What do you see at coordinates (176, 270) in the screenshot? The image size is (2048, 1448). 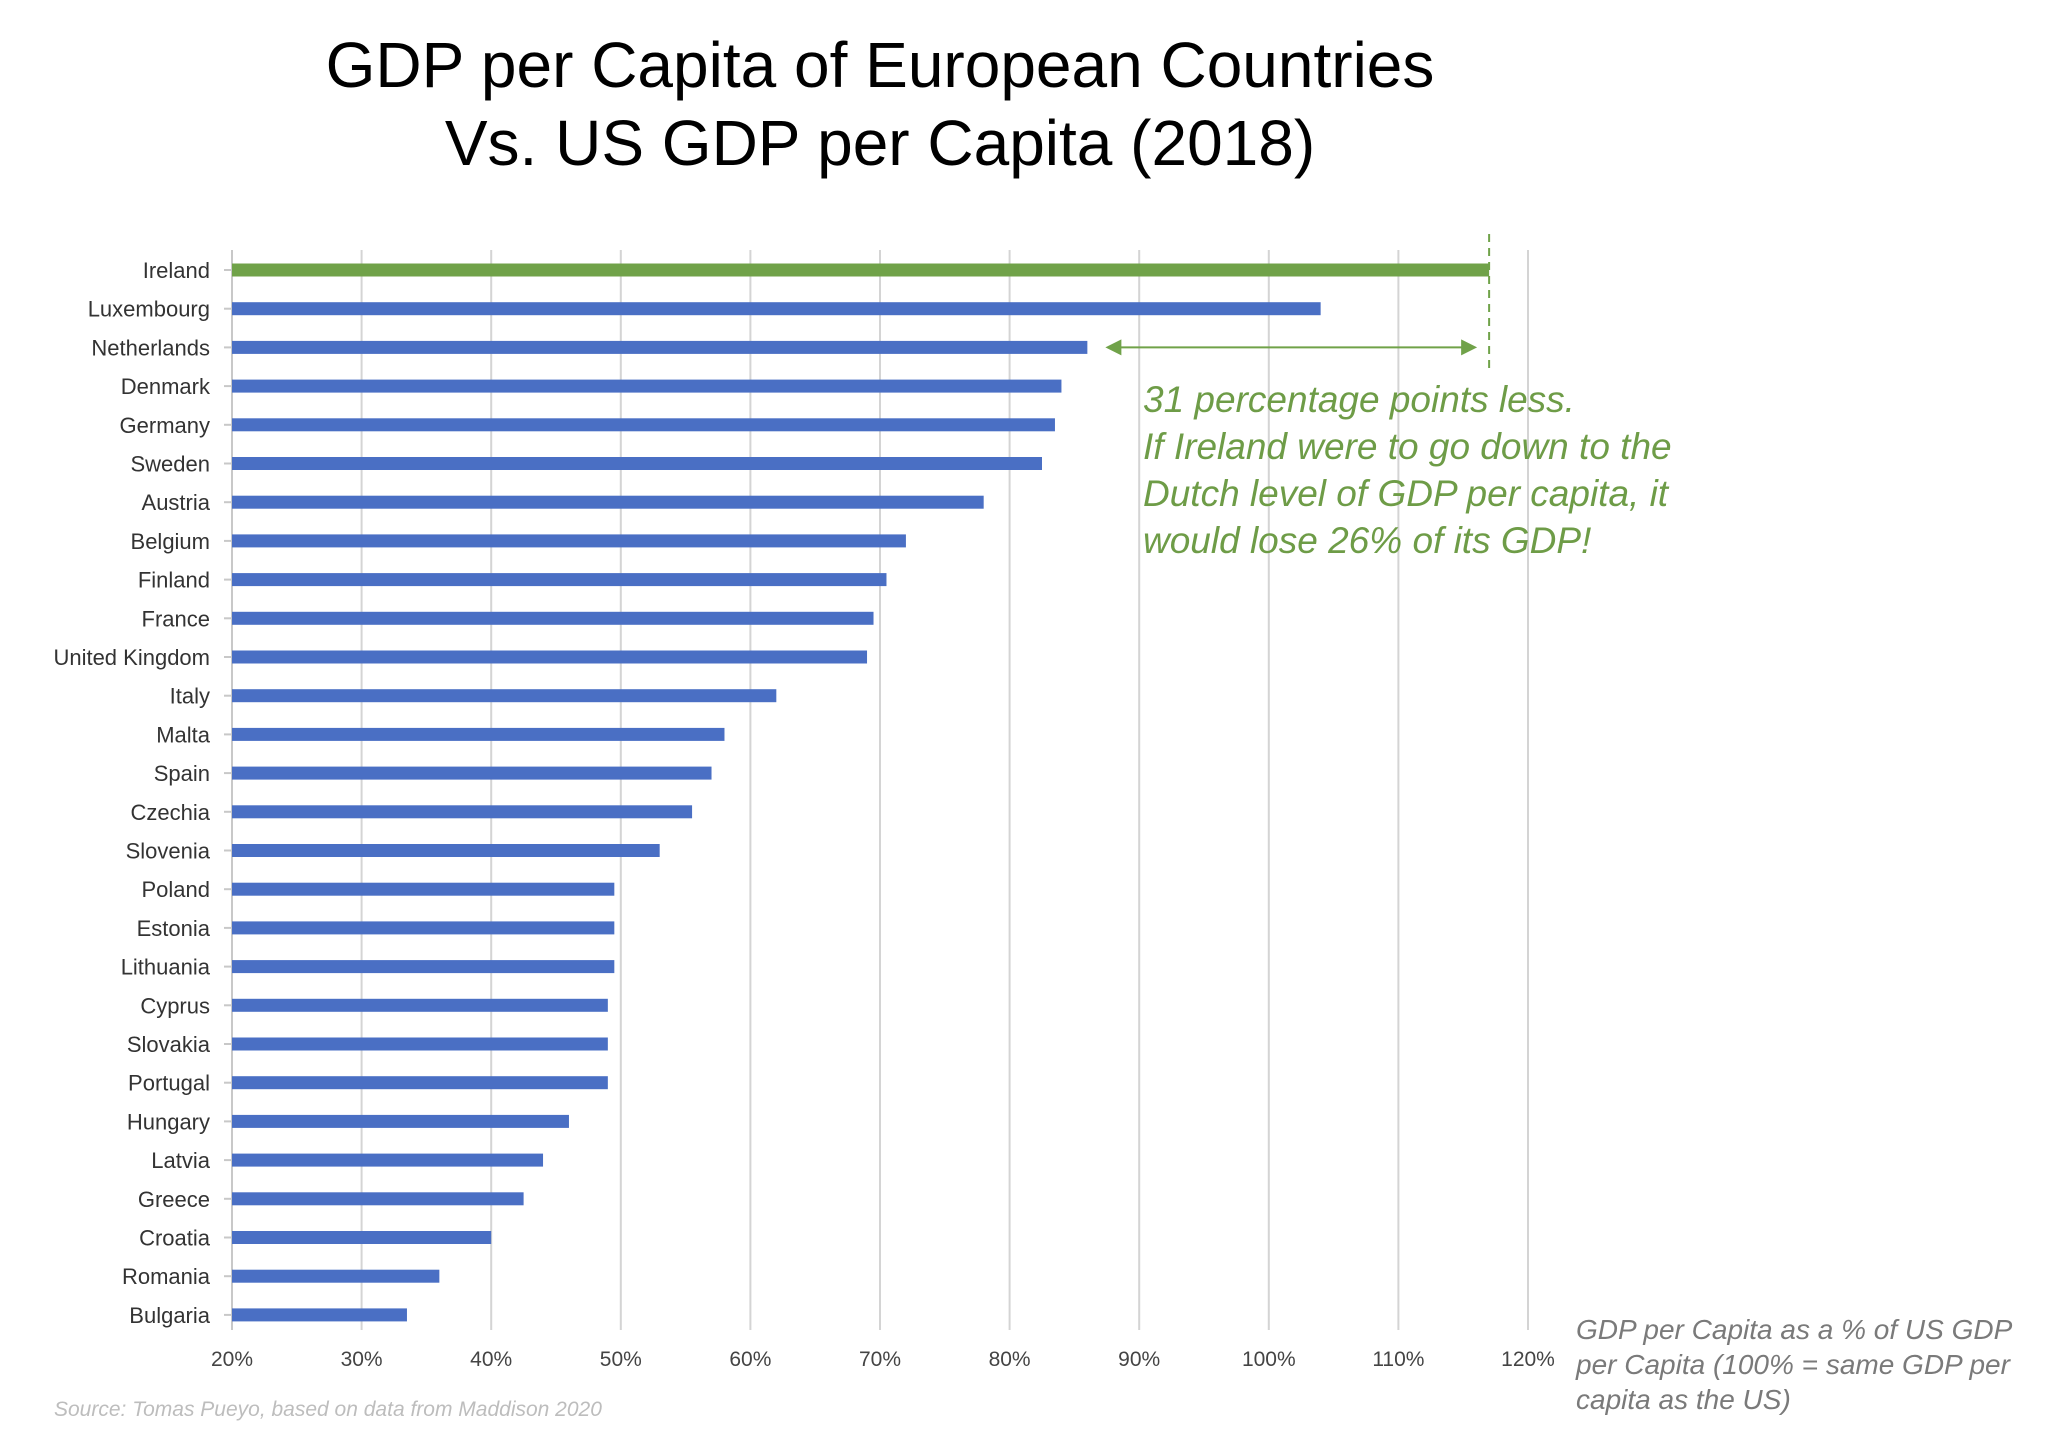 I see `category-label: Ireland` at bounding box center [176, 270].